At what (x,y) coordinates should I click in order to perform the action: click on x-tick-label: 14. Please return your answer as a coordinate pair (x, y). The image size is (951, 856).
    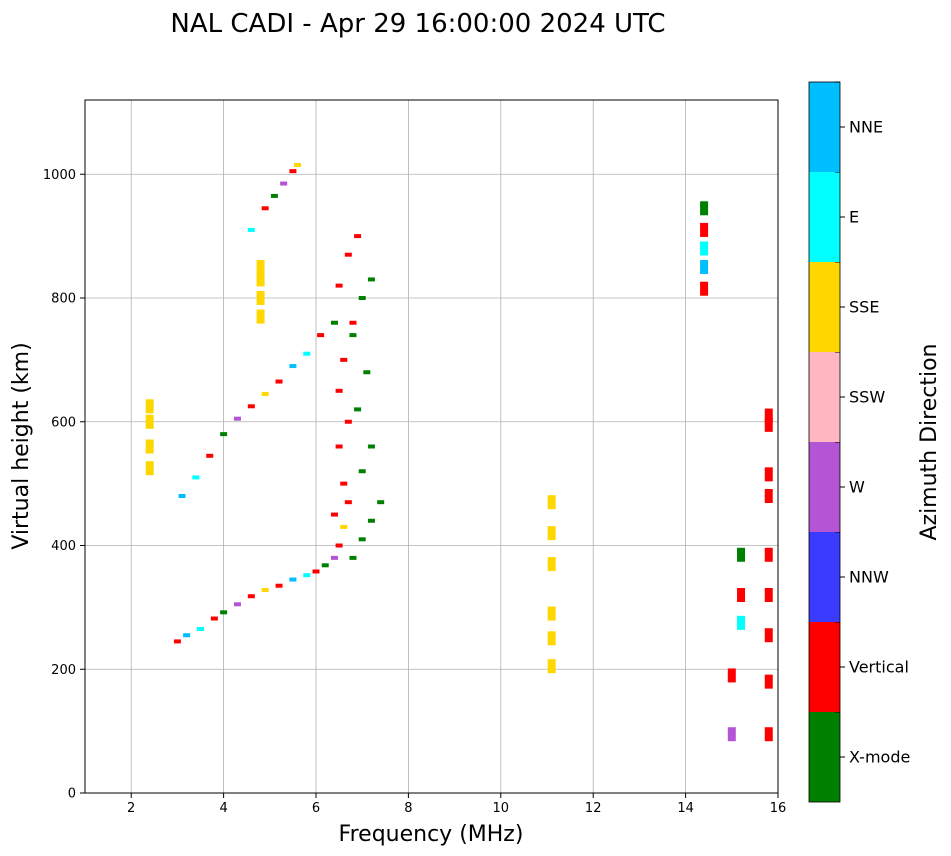
    Looking at the image, I should click on (685, 808).